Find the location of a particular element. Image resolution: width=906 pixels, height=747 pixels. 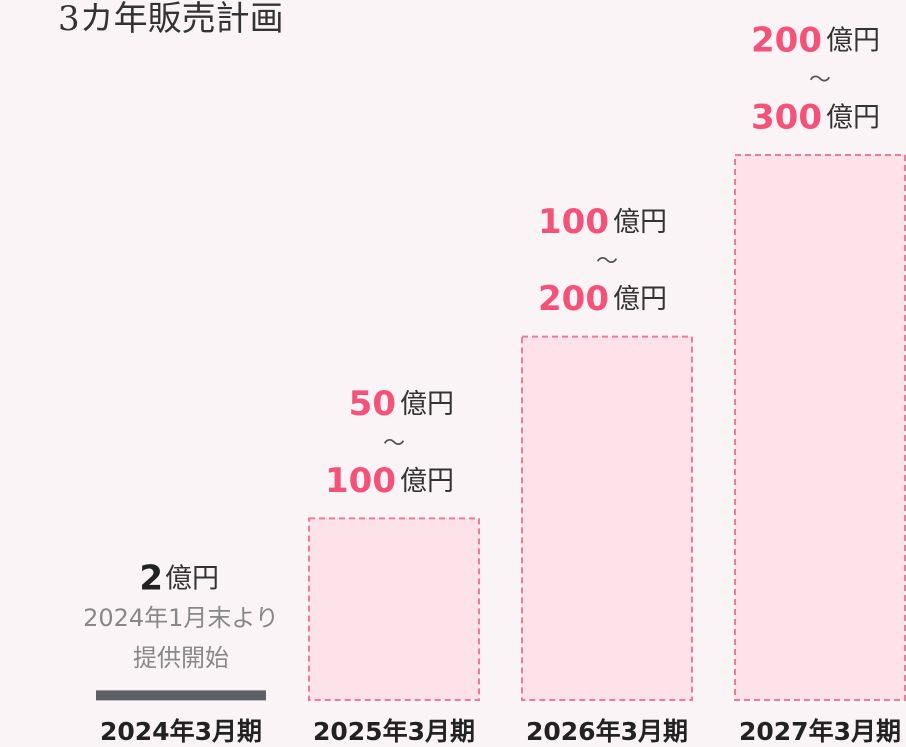

x-tick-label: 2024年3月期 is located at coordinates (181, 731).